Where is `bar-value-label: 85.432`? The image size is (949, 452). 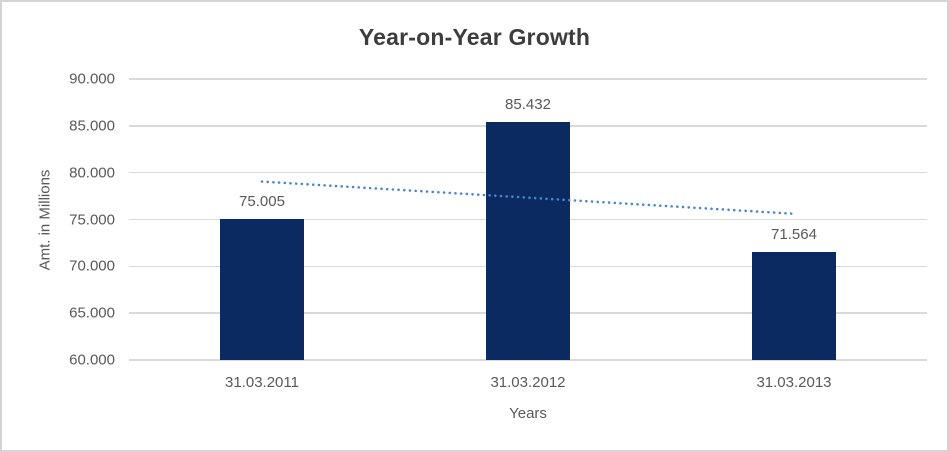
bar-value-label: 85.432 is located at coordinates (528, 104).